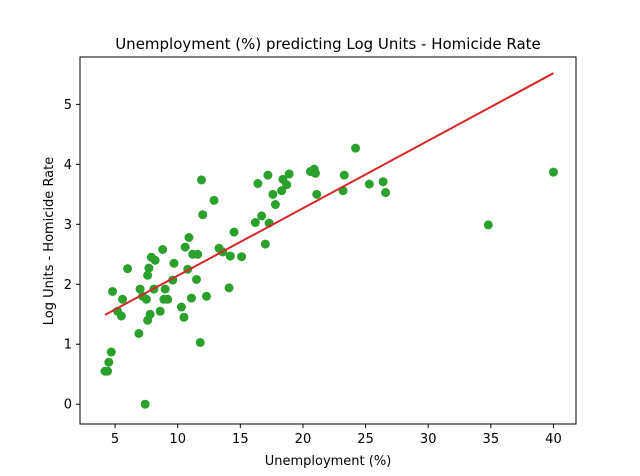  Describe the element at coordinates (68, 345) in the screenshot. I see `y-tick-label: 1` at that location.